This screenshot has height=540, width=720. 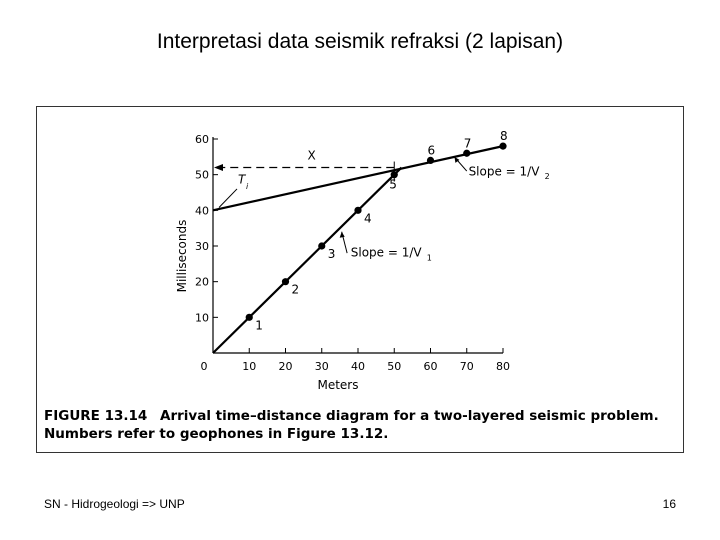 I want to click on crossover-arrowhead, so click(x=218, y=168).